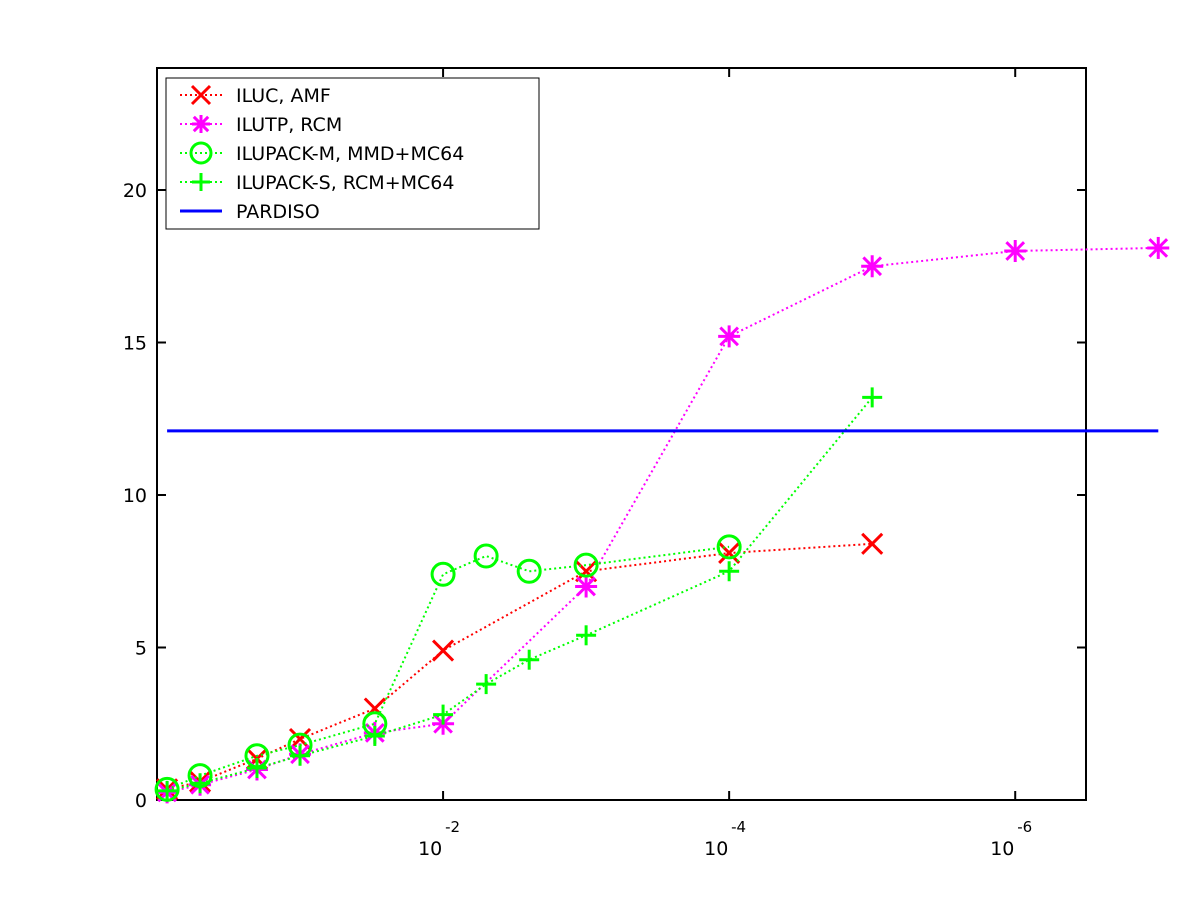  What do you see at coordinates (141, 801) in the screenshot?
I see `y-tick-label: 0` at bounding box center [141, 801].